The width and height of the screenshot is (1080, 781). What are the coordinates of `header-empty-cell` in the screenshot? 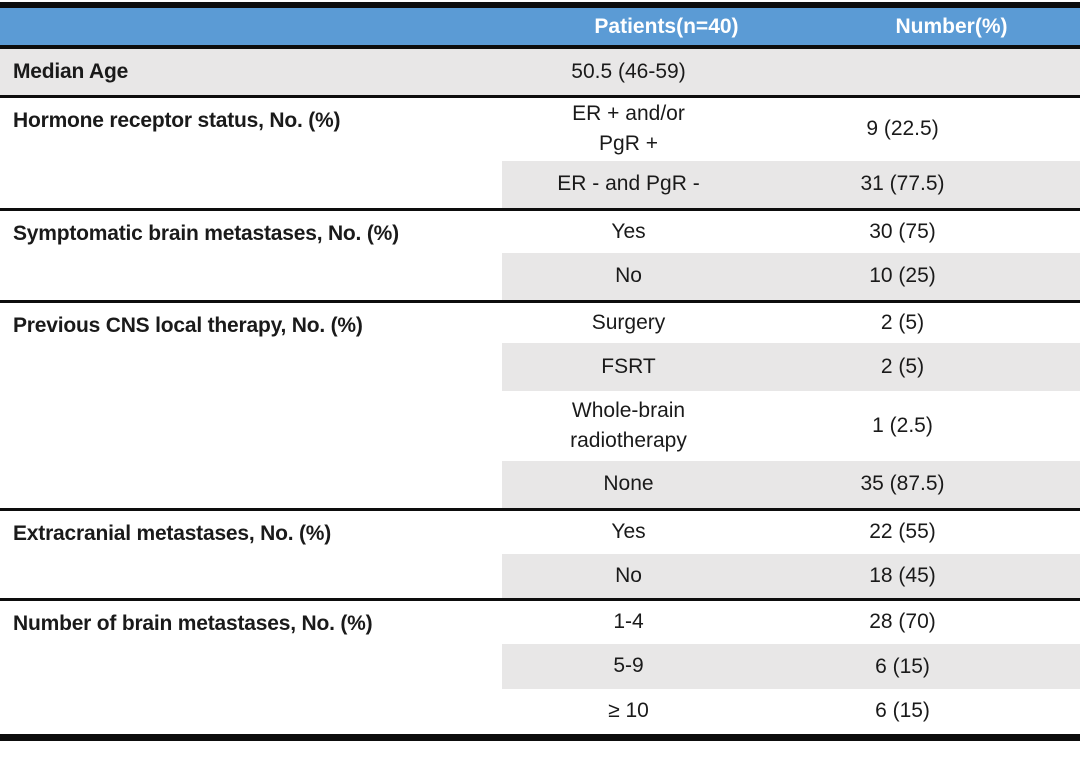 It's located at (251, 26).